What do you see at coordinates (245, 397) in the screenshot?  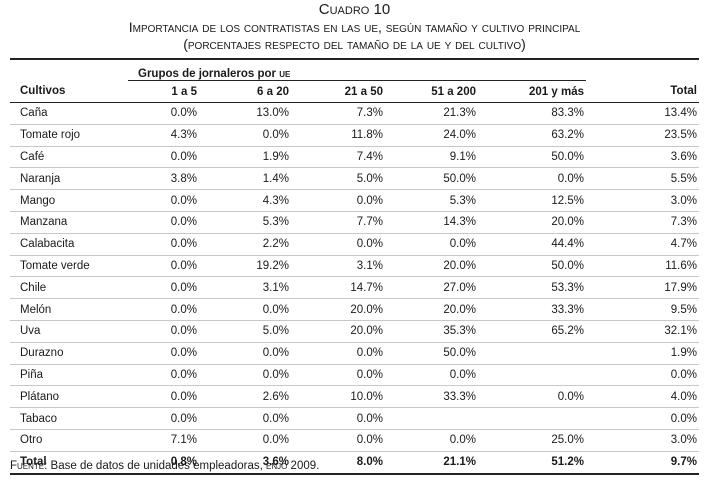 I see `percent-cell: 2.6%` at bounding box center [245, 397].